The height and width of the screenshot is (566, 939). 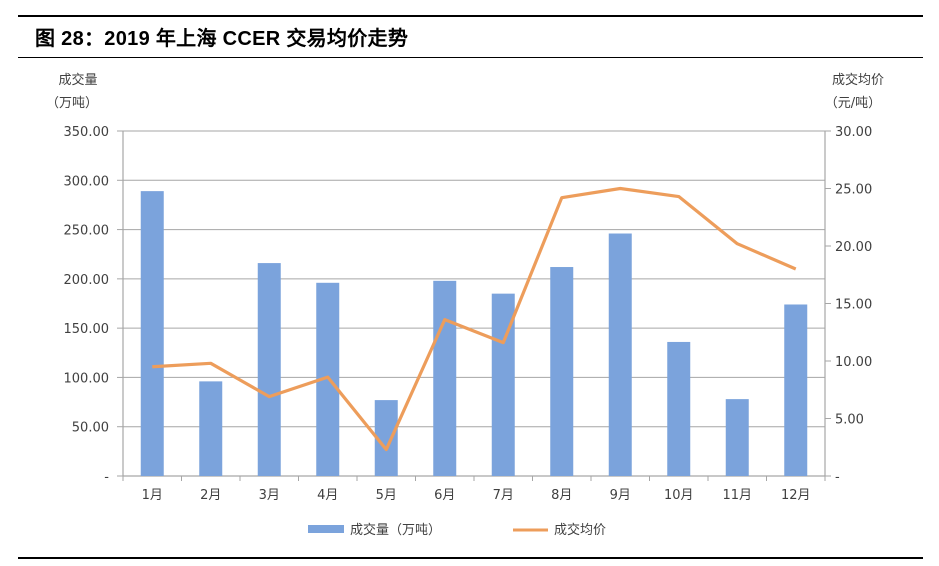 What do you see at coordinates (386, 495) in the screenshot?
I see `x-tick-label: 5月` at bounding box center [386, 495].